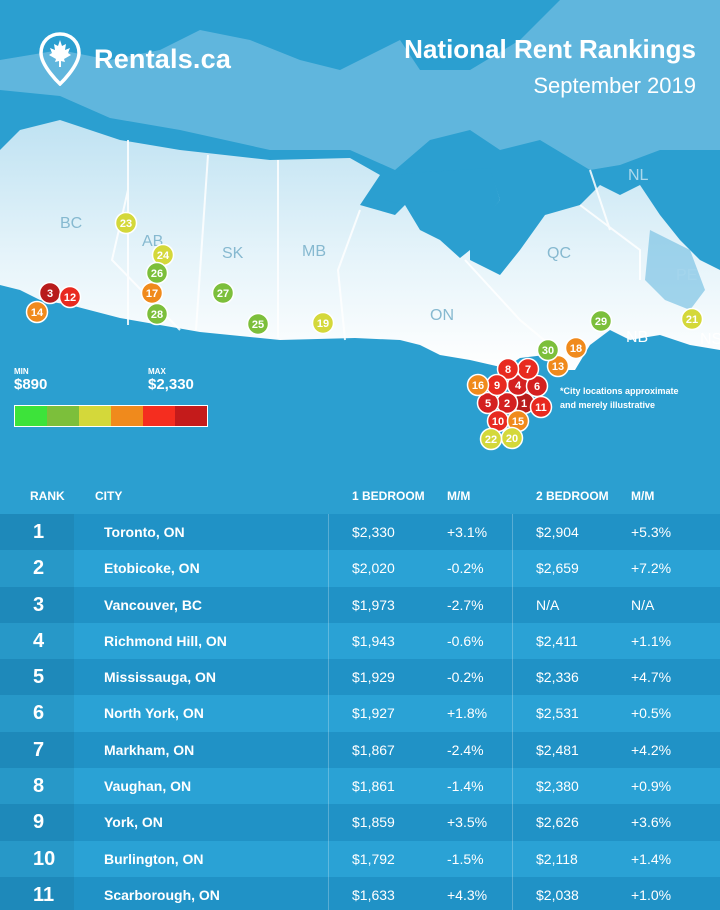  I want to click on table-row: 3 Vancouver, BC $1,973 -2.7% N/A N/A, so click(360, 604).